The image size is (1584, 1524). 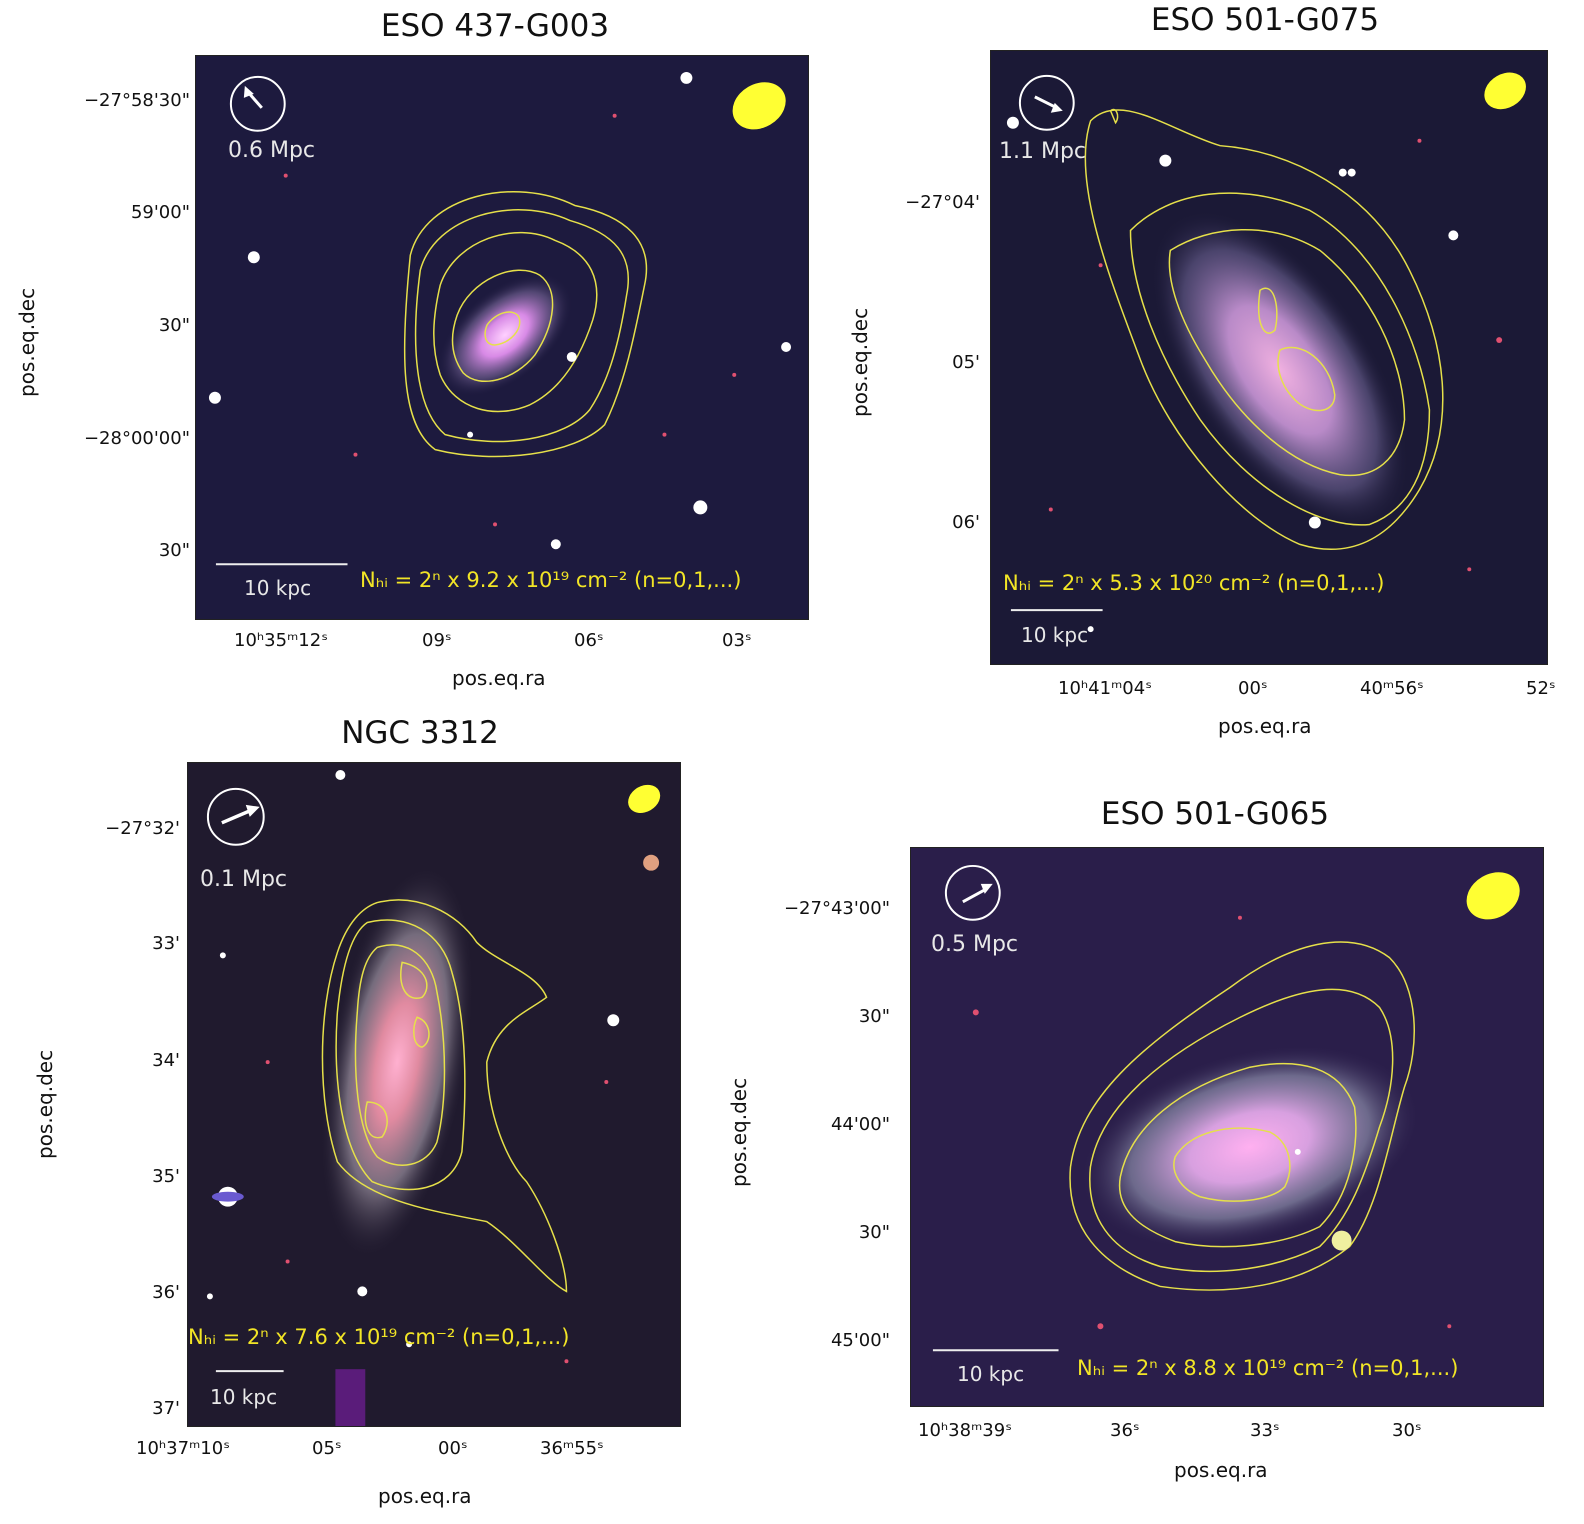 What do you see at coordinates (1541, 688) in the screenshot?
I see `x-tick-label: 52ˢ` at bounding box center [1541, 688].